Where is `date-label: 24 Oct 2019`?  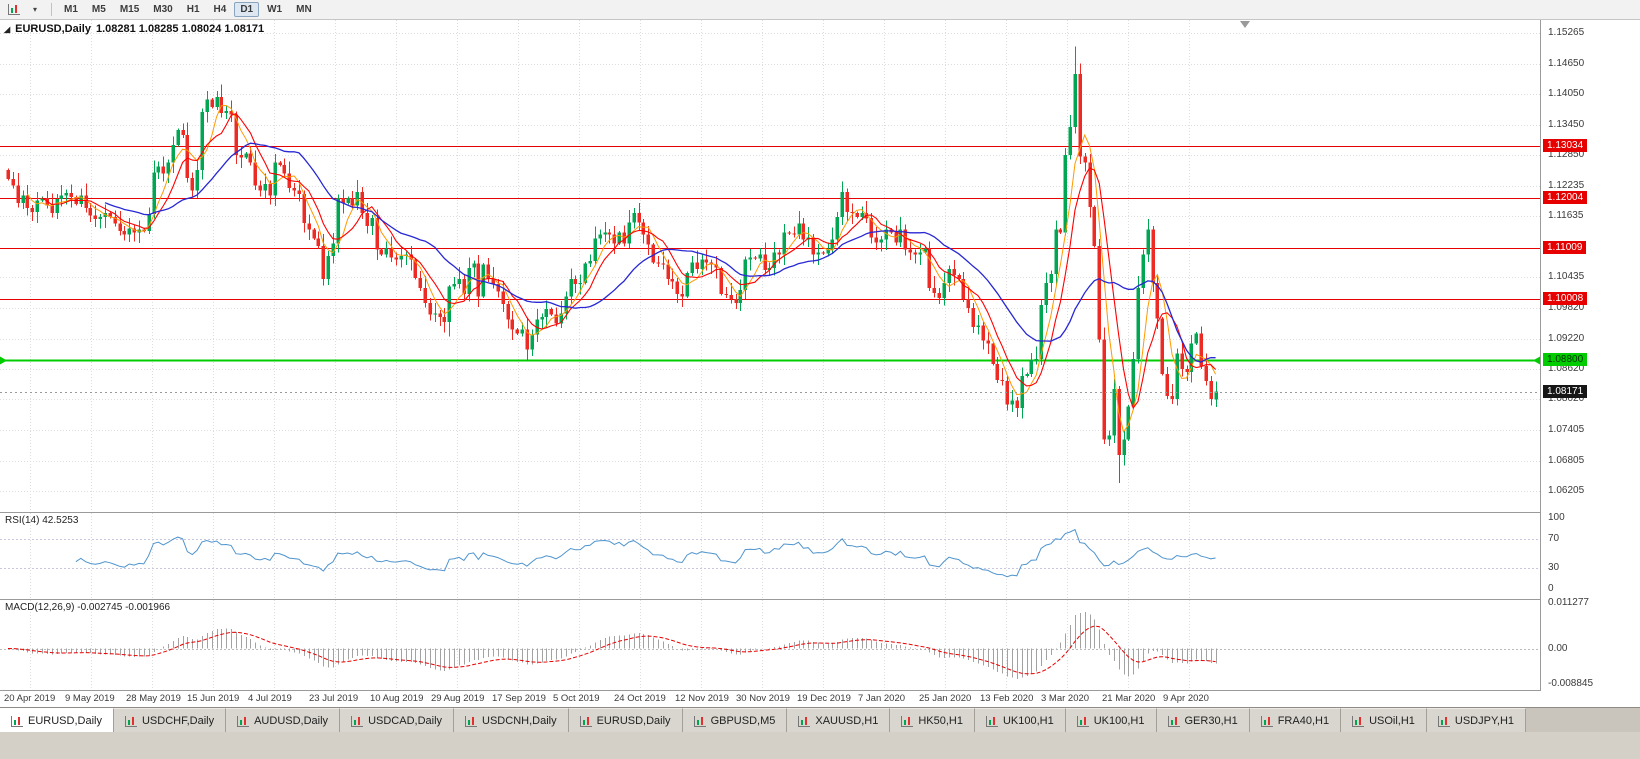
date-label: 24 Oct 2019 is located at coordinates (640, 698).